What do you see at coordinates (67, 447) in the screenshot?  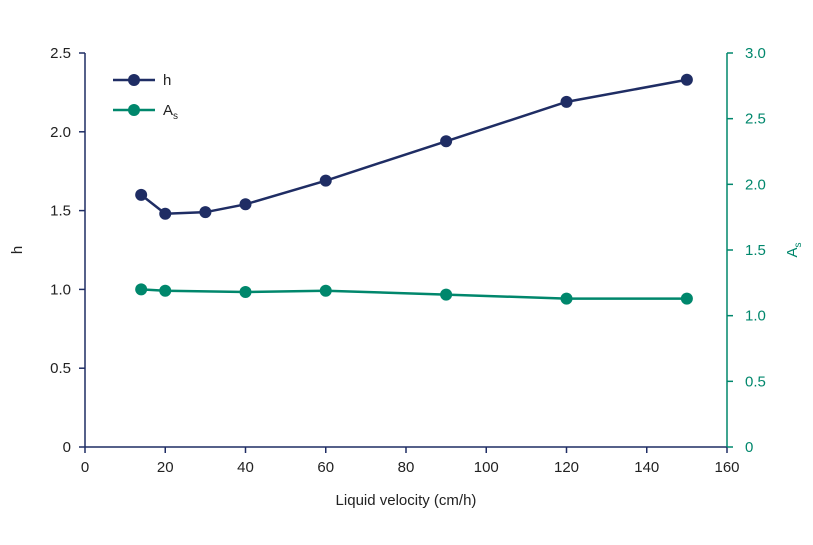 I see `y-tick-label: 0` at bounding box center [67, 447].